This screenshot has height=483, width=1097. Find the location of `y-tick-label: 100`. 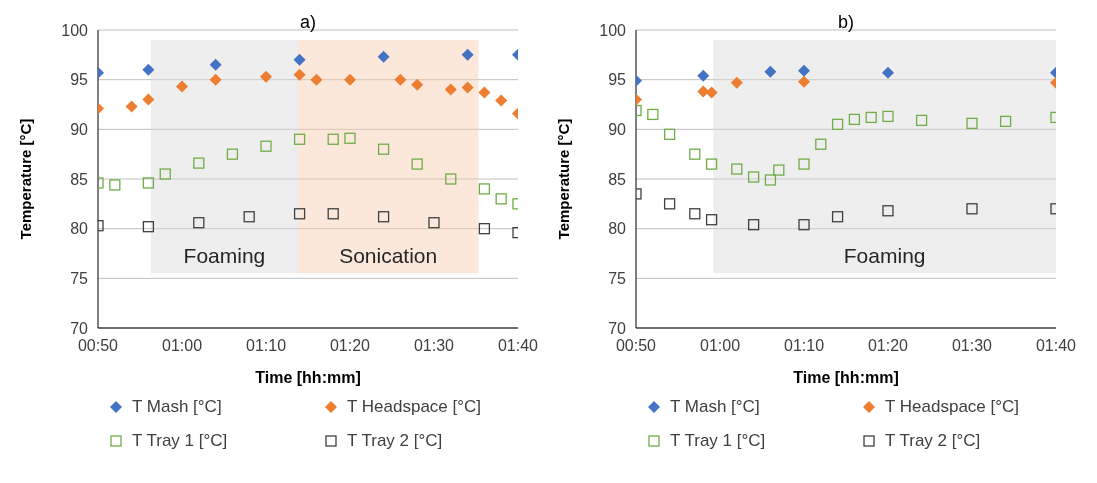

y-tick-label: 100 is located at coordinates (75, 30).